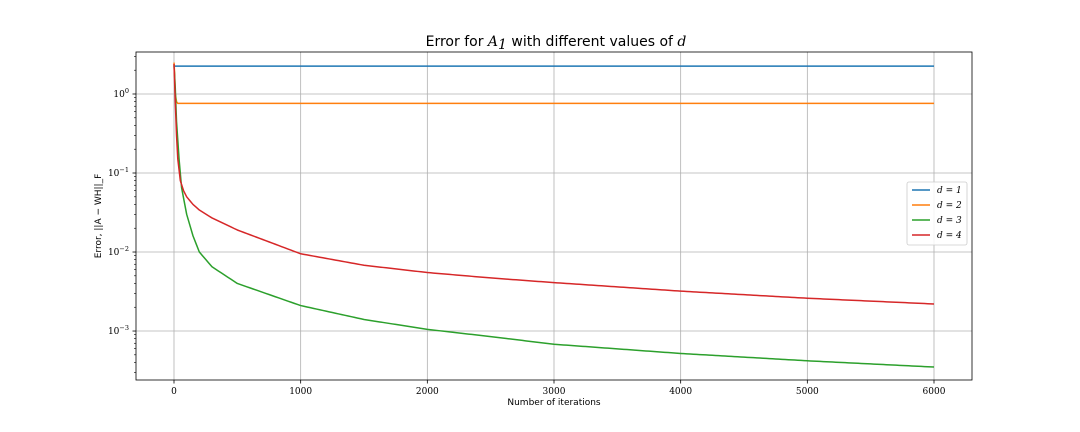  I want to click on title-variable: d, so click(681, 42).